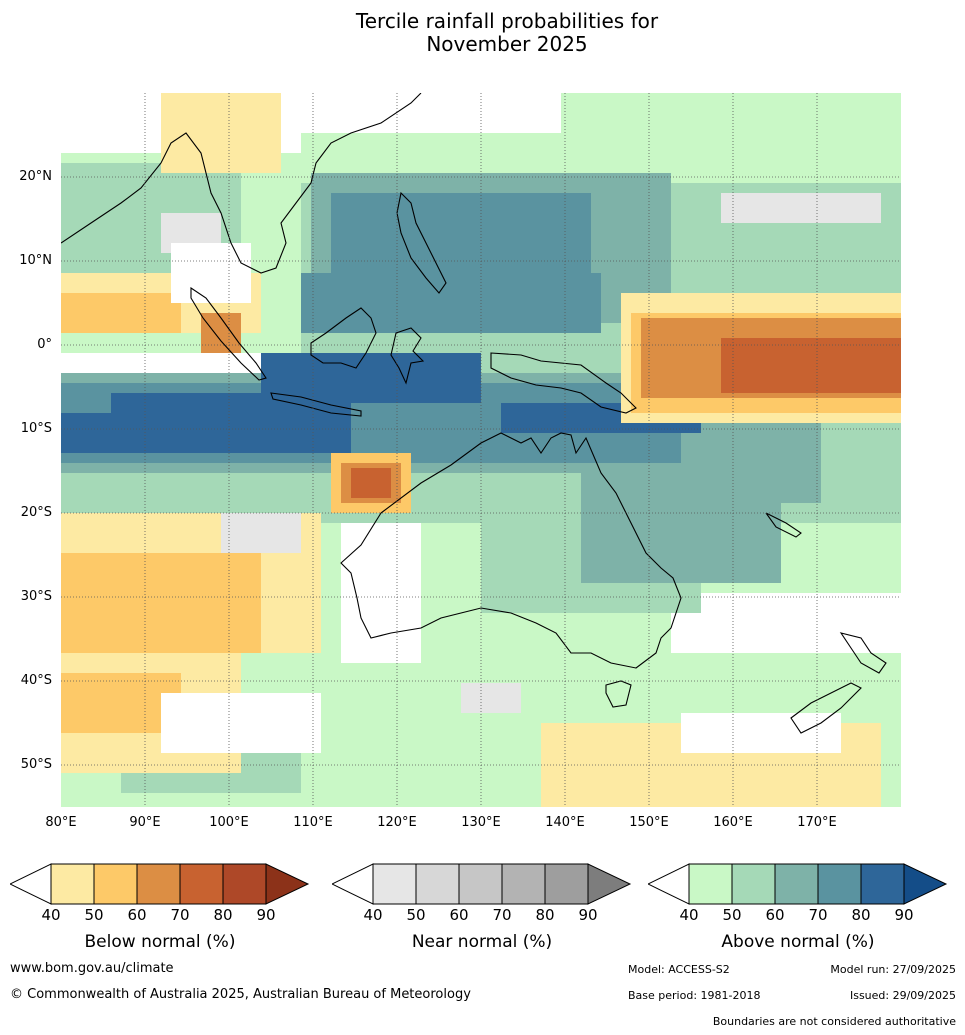 This screenshot has width=965, height=1035. What do you see at coordinates (502, 915) in the screenshot?
I see `near-tick: 70` at bounding box center [502, 915].